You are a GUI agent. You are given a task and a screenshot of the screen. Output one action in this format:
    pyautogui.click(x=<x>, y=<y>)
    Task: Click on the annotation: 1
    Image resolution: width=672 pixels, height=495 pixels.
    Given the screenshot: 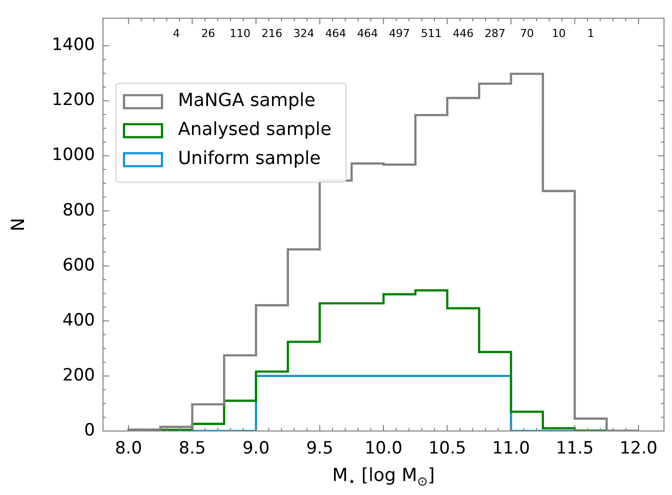 What is the action you would take?
    pyautogui.click(x=590, y=33)
    